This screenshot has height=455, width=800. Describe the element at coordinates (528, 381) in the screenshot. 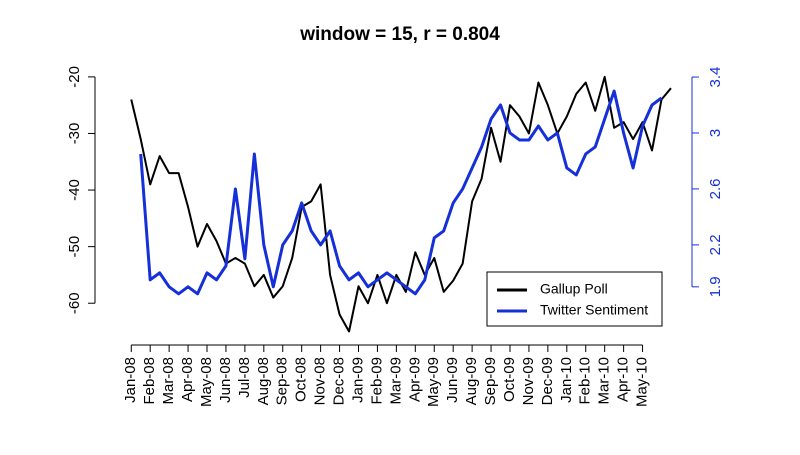

I see `x-tick-label: Nov-09` at that location.